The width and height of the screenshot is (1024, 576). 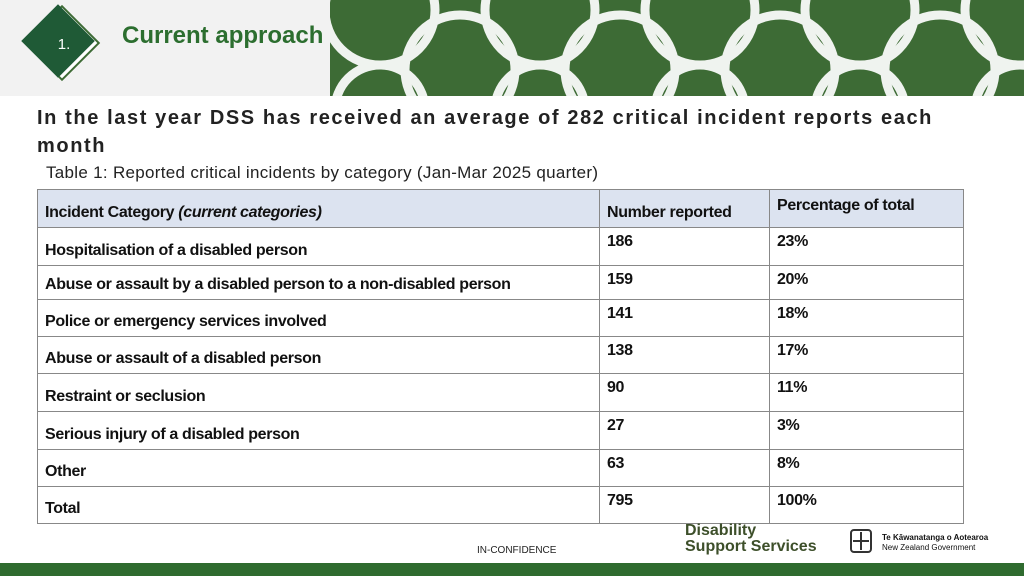 What do you see at coordinates (684, 208) in the screenshot?
I see `header-cell: Number reported` at bounding box center [684, 208].